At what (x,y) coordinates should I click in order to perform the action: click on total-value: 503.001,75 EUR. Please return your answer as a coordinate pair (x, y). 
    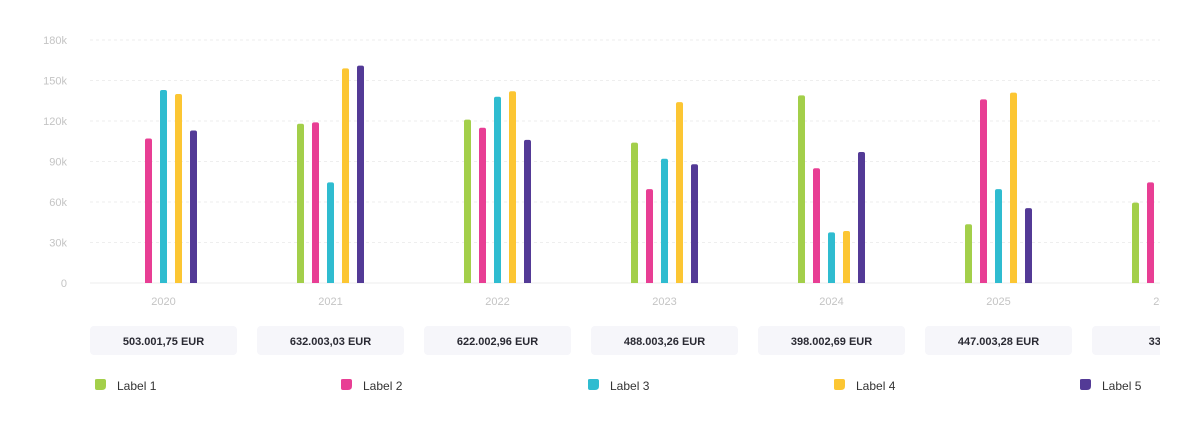
    Looking at the image, I should click on (163, 342).